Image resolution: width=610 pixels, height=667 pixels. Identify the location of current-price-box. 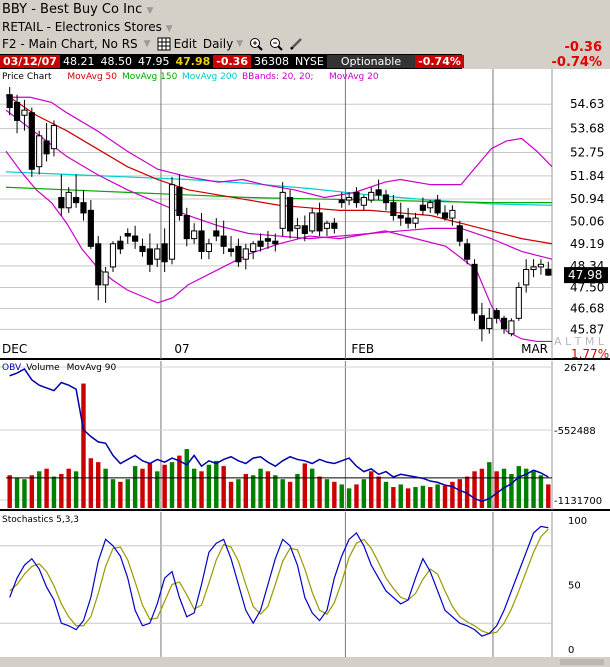
(586, 275).